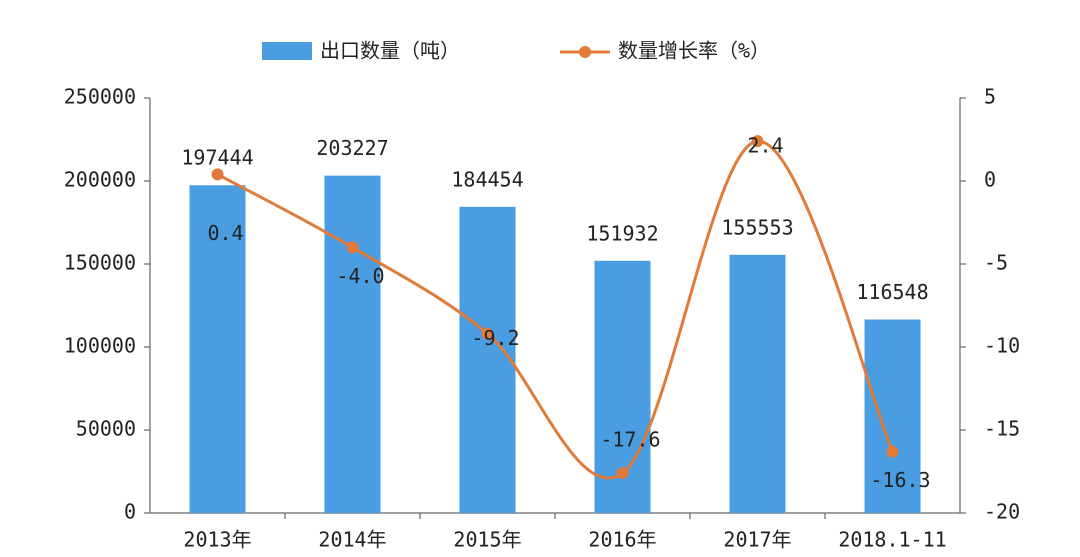 The width and height of the screenshot is (1080, 557). I want to click on x-tick-label: 2016年, so click(622, 540).